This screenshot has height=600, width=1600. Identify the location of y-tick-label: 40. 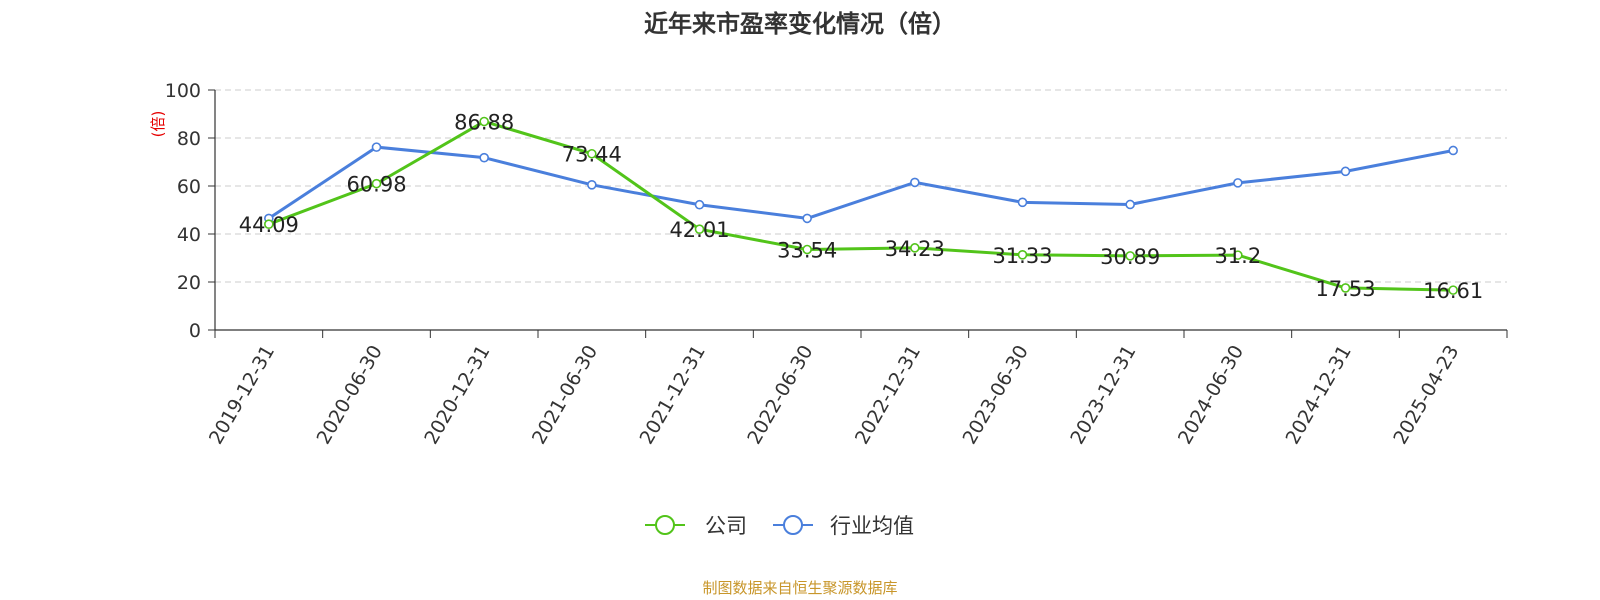
(189, 235).